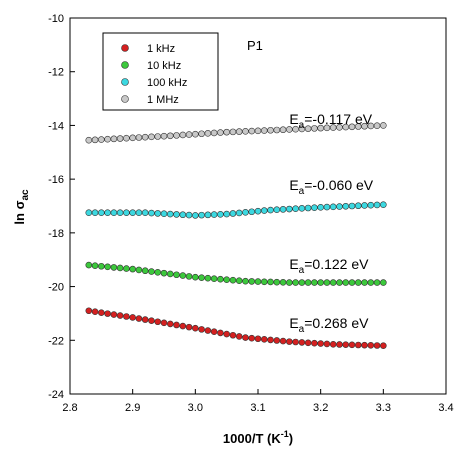  I want to click on x-axis-title-main: 1000/T (K, so click(252, 438).